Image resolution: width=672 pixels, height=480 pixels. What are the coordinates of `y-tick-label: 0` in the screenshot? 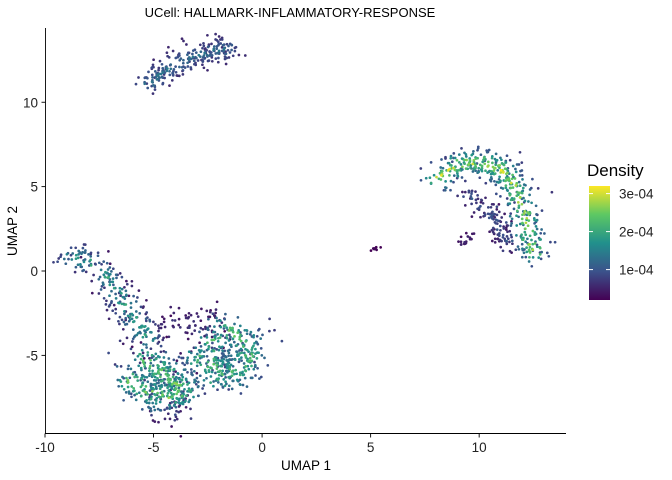 It's located at (34, 271).